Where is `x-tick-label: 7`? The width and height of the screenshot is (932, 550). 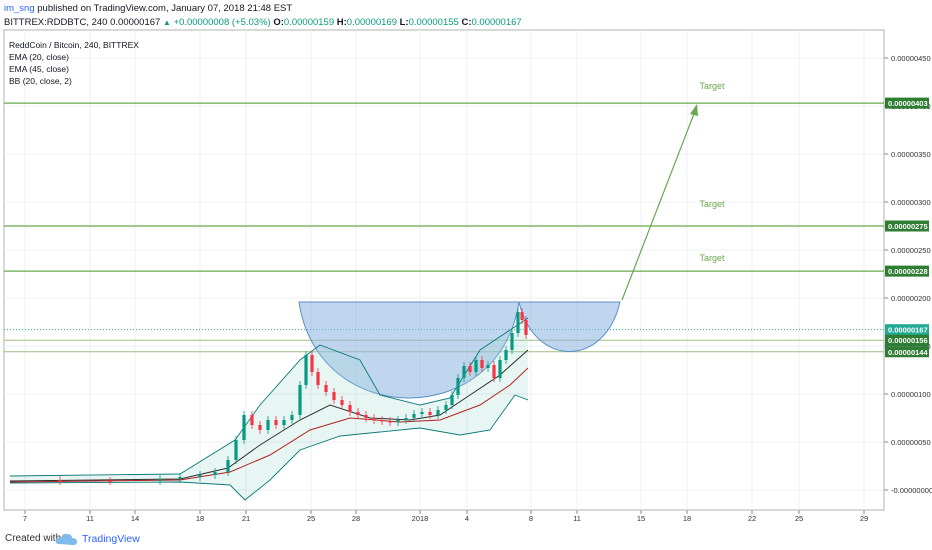 x-tick-label: 7 is located at coordinates (25, 518).